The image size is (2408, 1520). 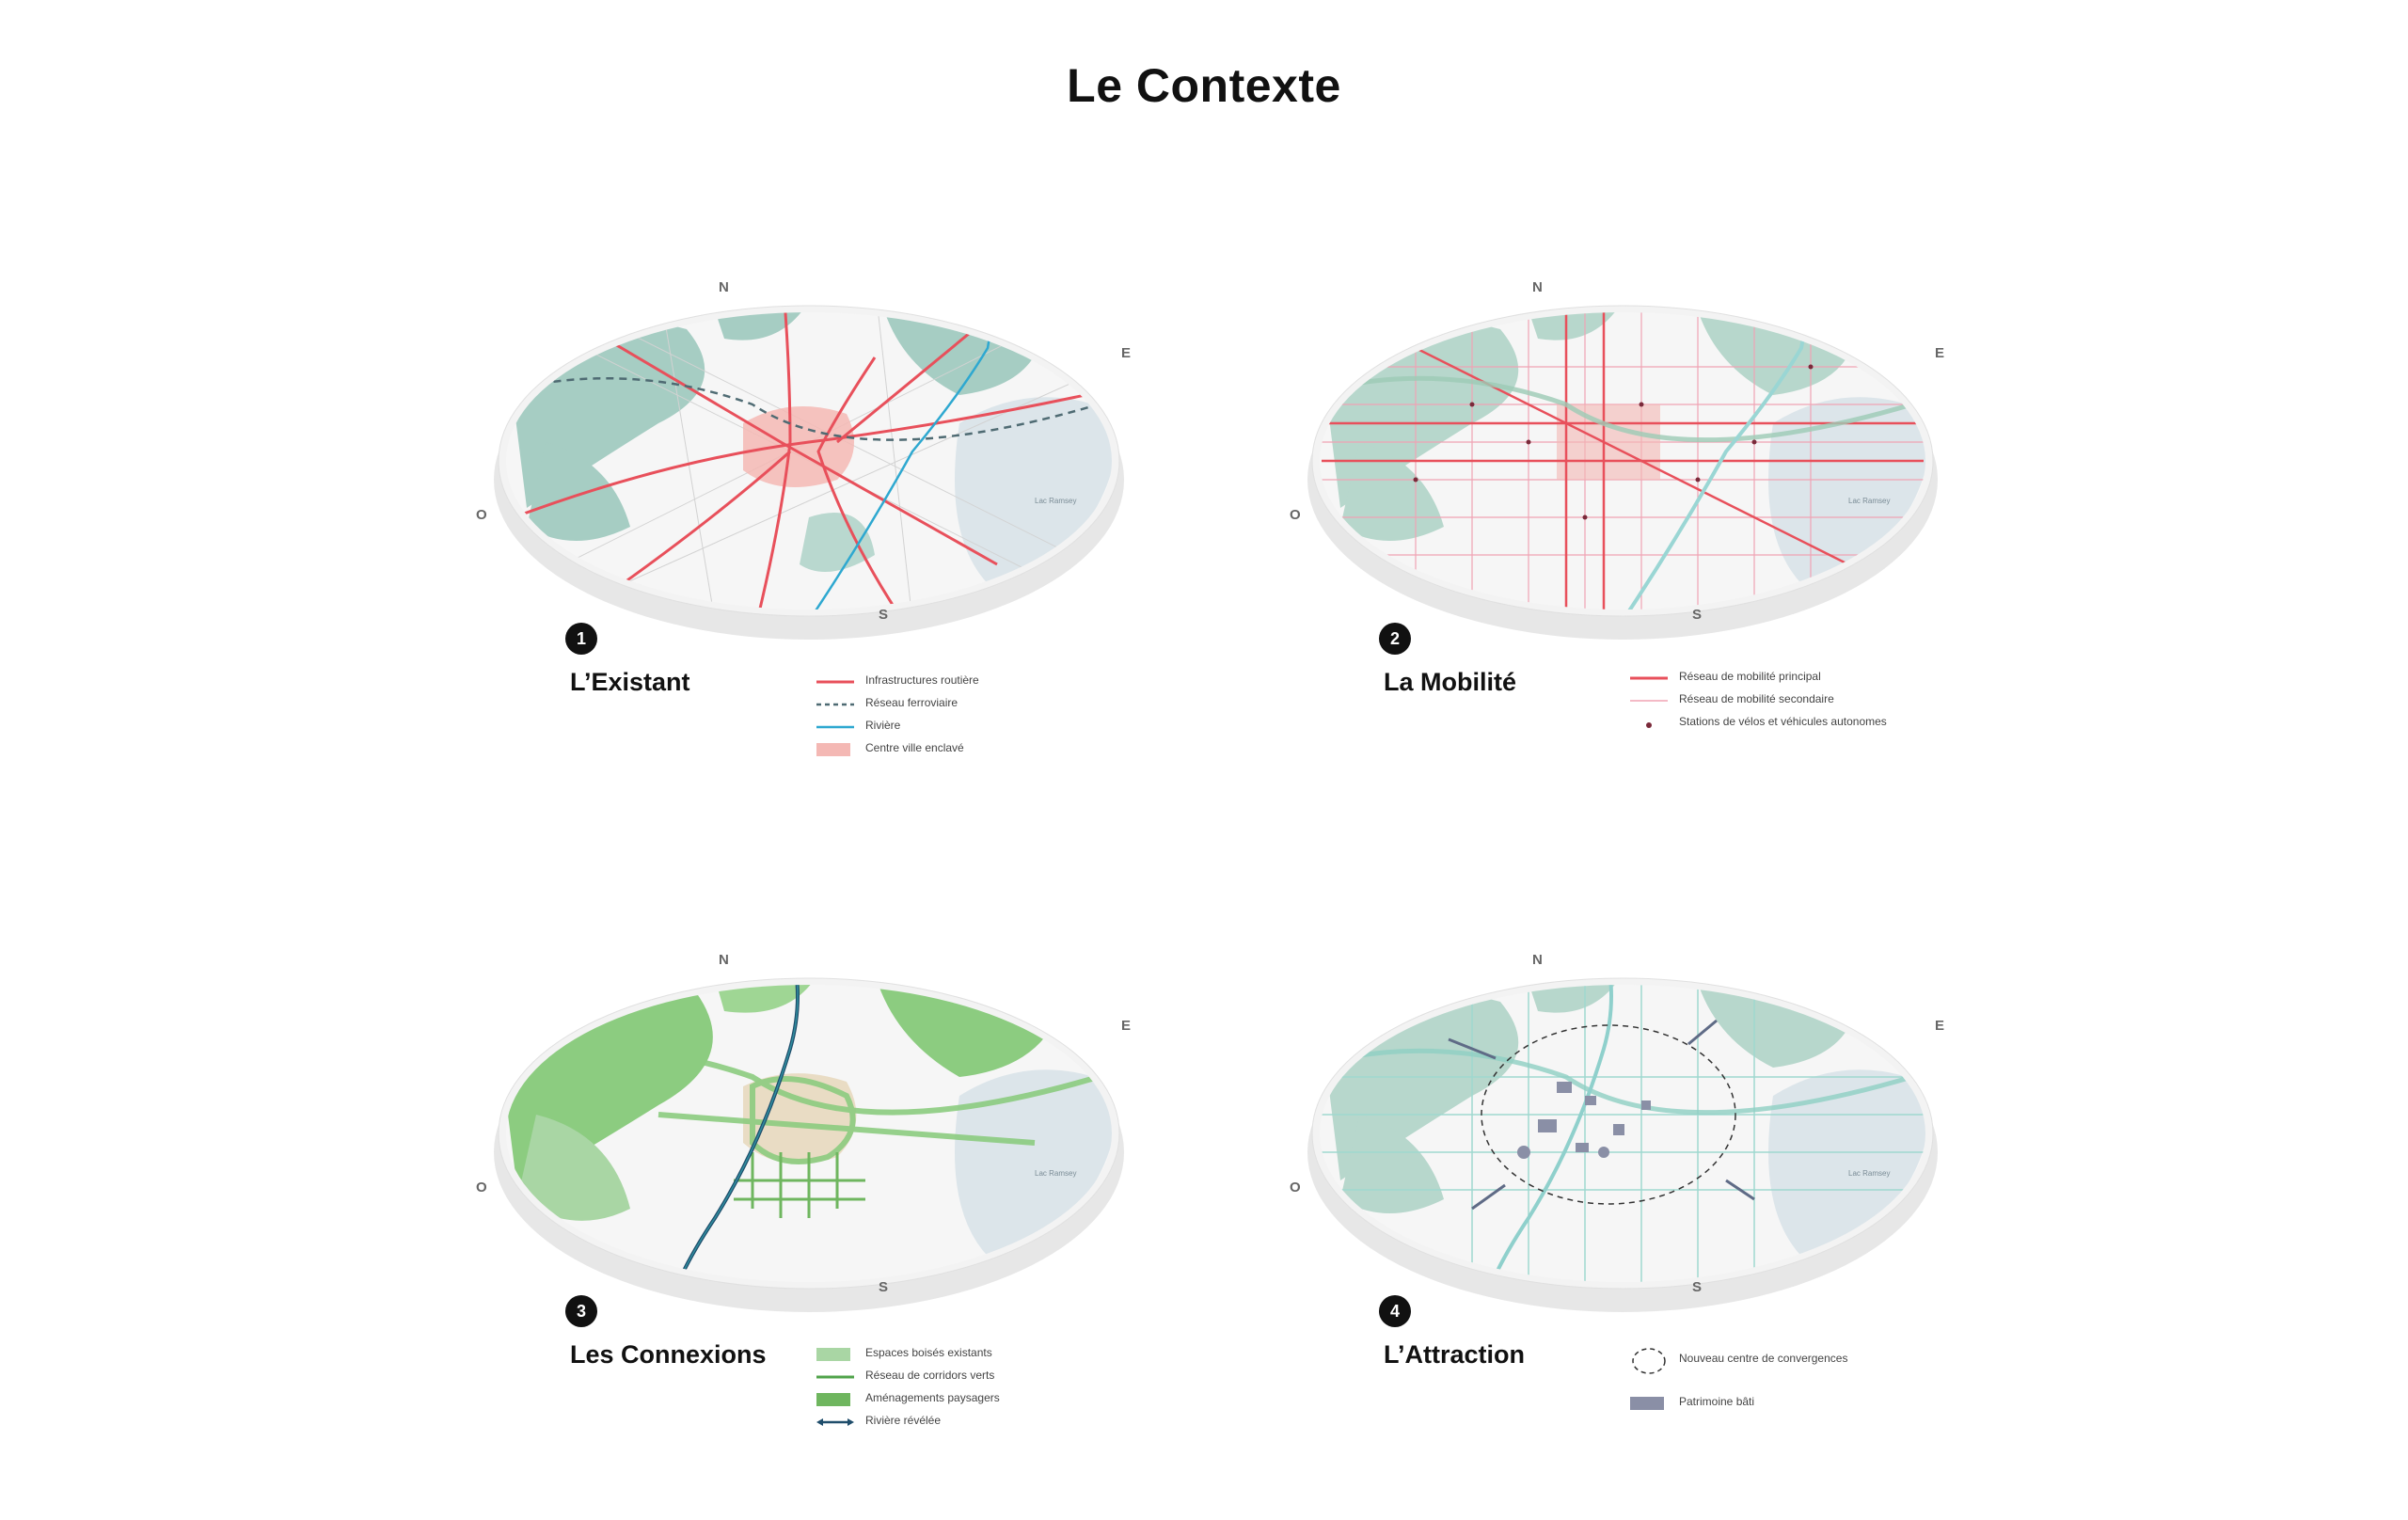 I want to click on map-attraction: Lac Ramsey N E S O, so click(x=1617, y=1132).